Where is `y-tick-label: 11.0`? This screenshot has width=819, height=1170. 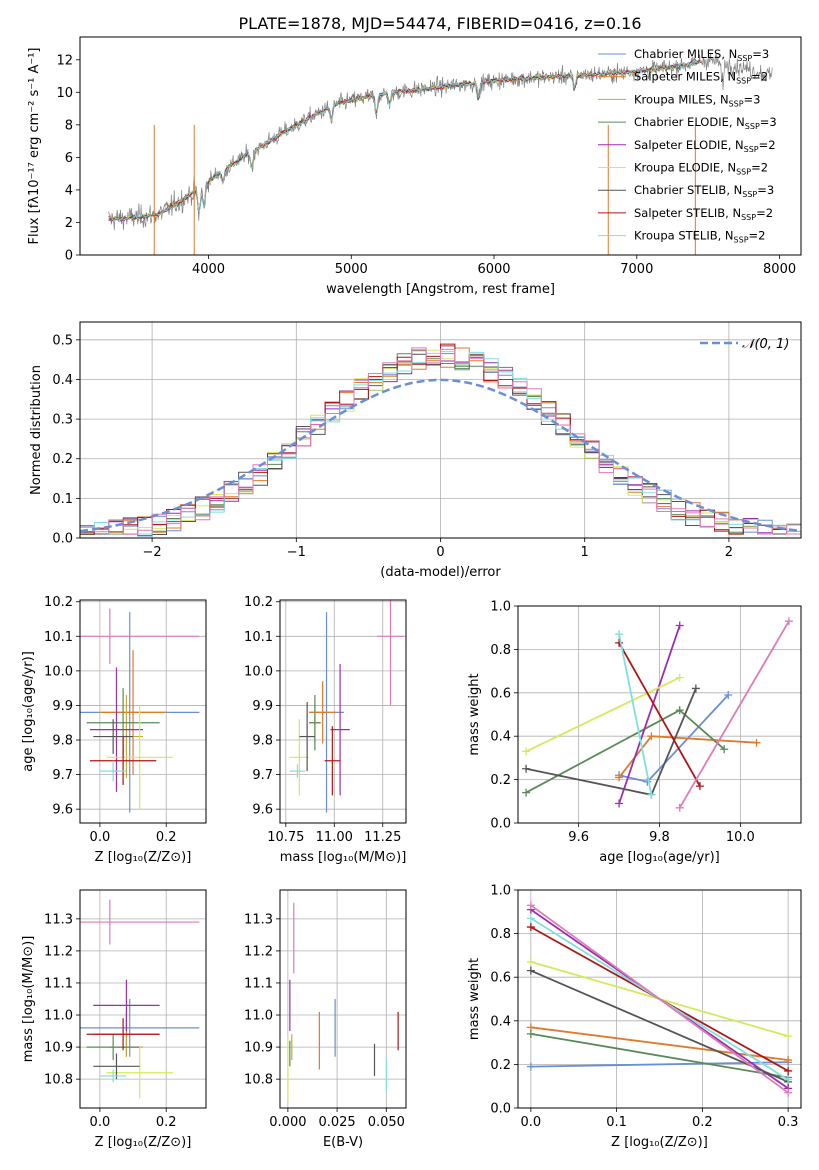 y-tick-label: 11.0 is located at coordinates (58, 1016).